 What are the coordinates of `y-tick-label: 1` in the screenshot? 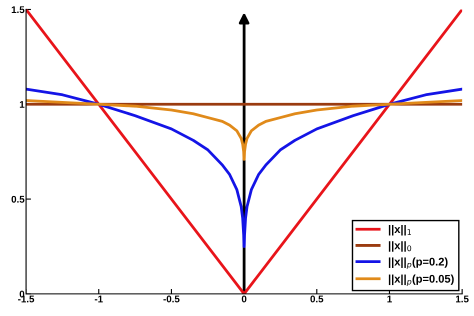 It's located at (22, 104).